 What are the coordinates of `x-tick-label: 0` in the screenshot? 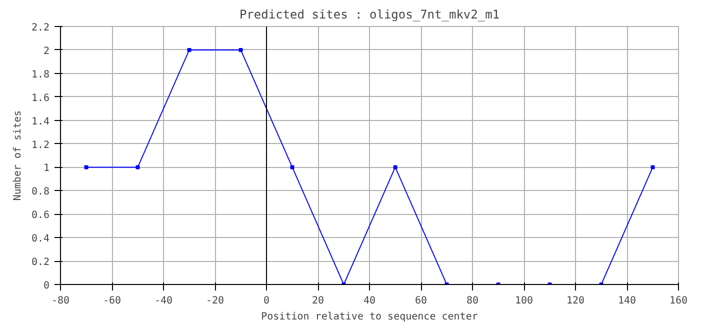 It's located at (266, 301).